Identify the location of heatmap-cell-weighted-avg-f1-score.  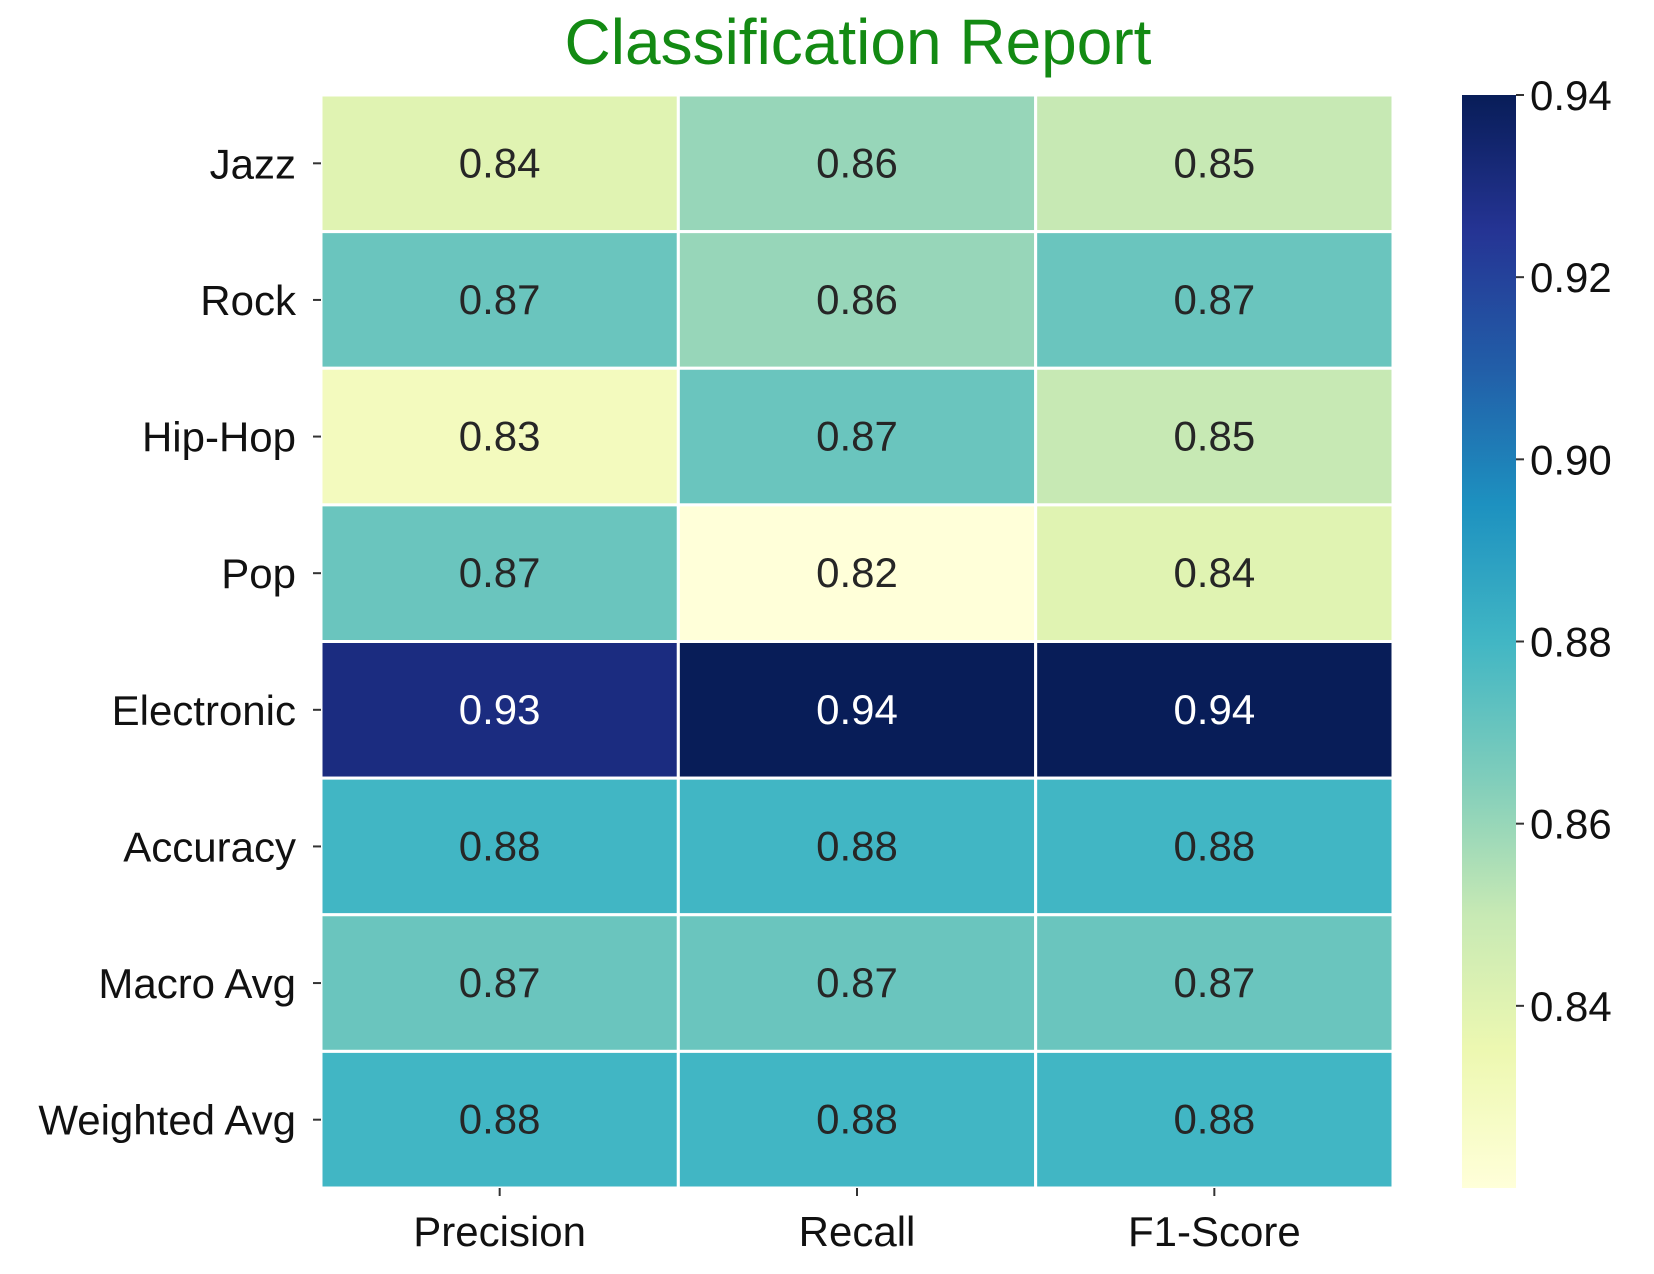
(1214, 1119).